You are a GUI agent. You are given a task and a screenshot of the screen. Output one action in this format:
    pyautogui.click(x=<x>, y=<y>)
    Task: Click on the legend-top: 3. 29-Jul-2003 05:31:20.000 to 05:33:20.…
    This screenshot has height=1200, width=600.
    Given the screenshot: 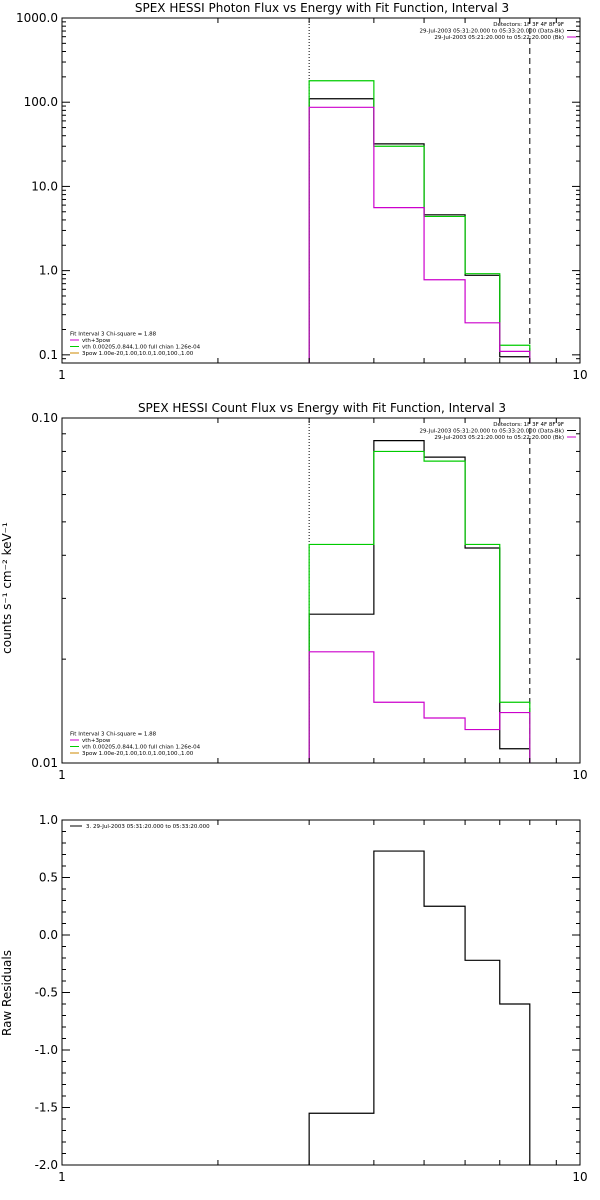 What is the action you would take?
    pyautogui.click(x=140, y=827)
    